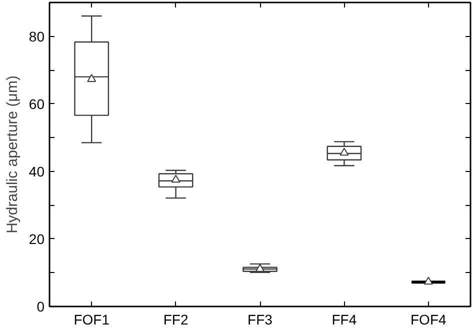 The image size is (474, 330). Describe the element at coordinates (344, 320) in the screenshot. I see `x-tick-label: FF4` at that location.